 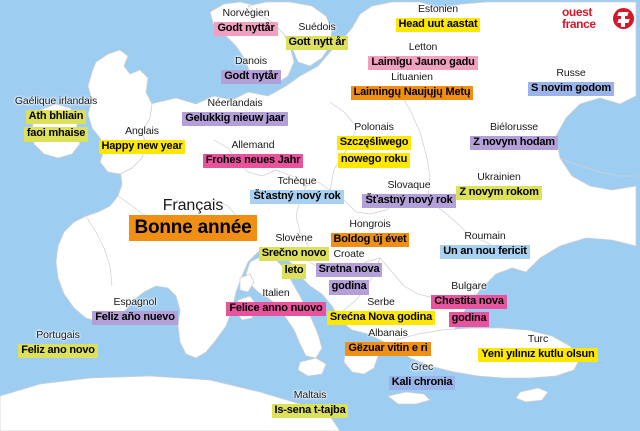 What do you see at coordinates (235, 119) in the screenshot?
I see `greeting-text: Gelukkig nieuw jaar` at bounding box center [235, 119].